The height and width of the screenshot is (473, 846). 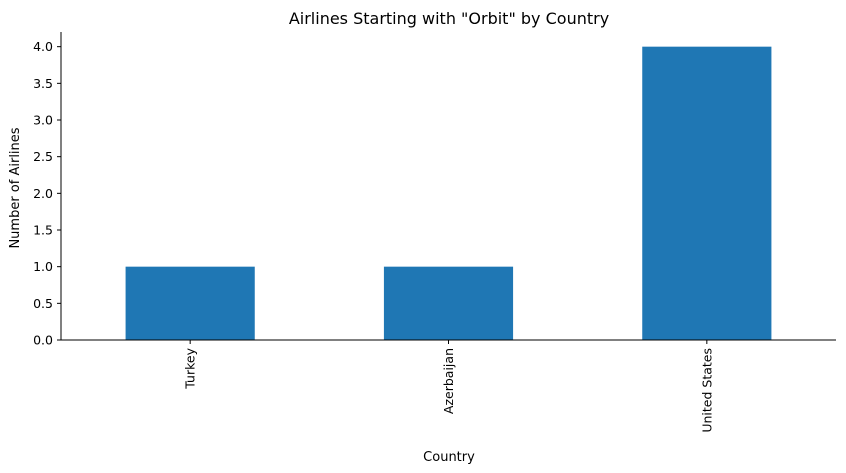 What do you see at coordinates (190, 368) in the screenshot?
I see `x-tick-label: Turkey` at bounding box center [190, 368].